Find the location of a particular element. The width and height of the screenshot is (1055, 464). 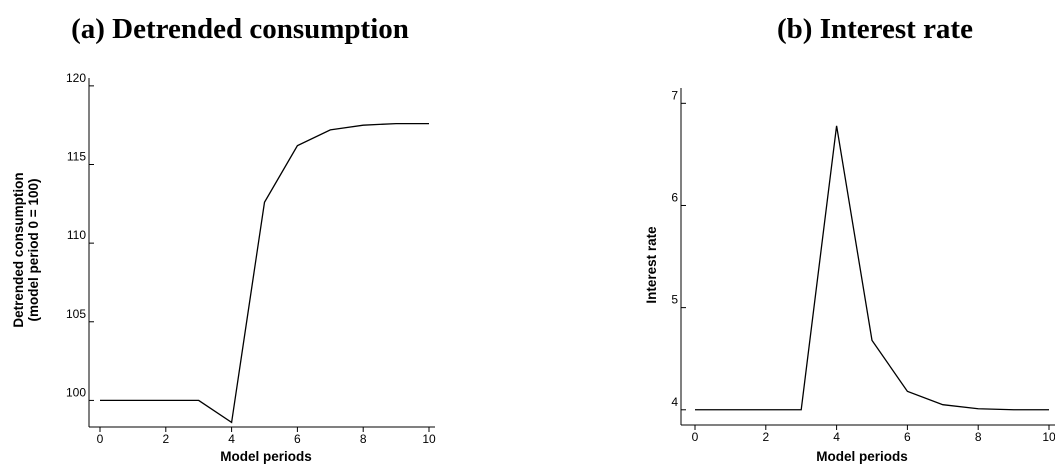

b-x-tick-label: 0 is located at coordinates (695, 437).